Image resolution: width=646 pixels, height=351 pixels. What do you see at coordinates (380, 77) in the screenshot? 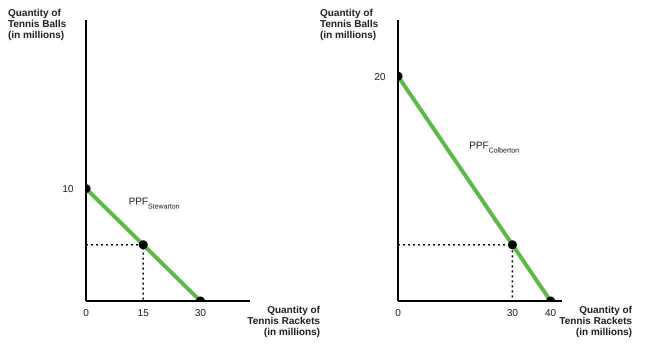
I see `data-label: 20` at bounding box center [380, 77].